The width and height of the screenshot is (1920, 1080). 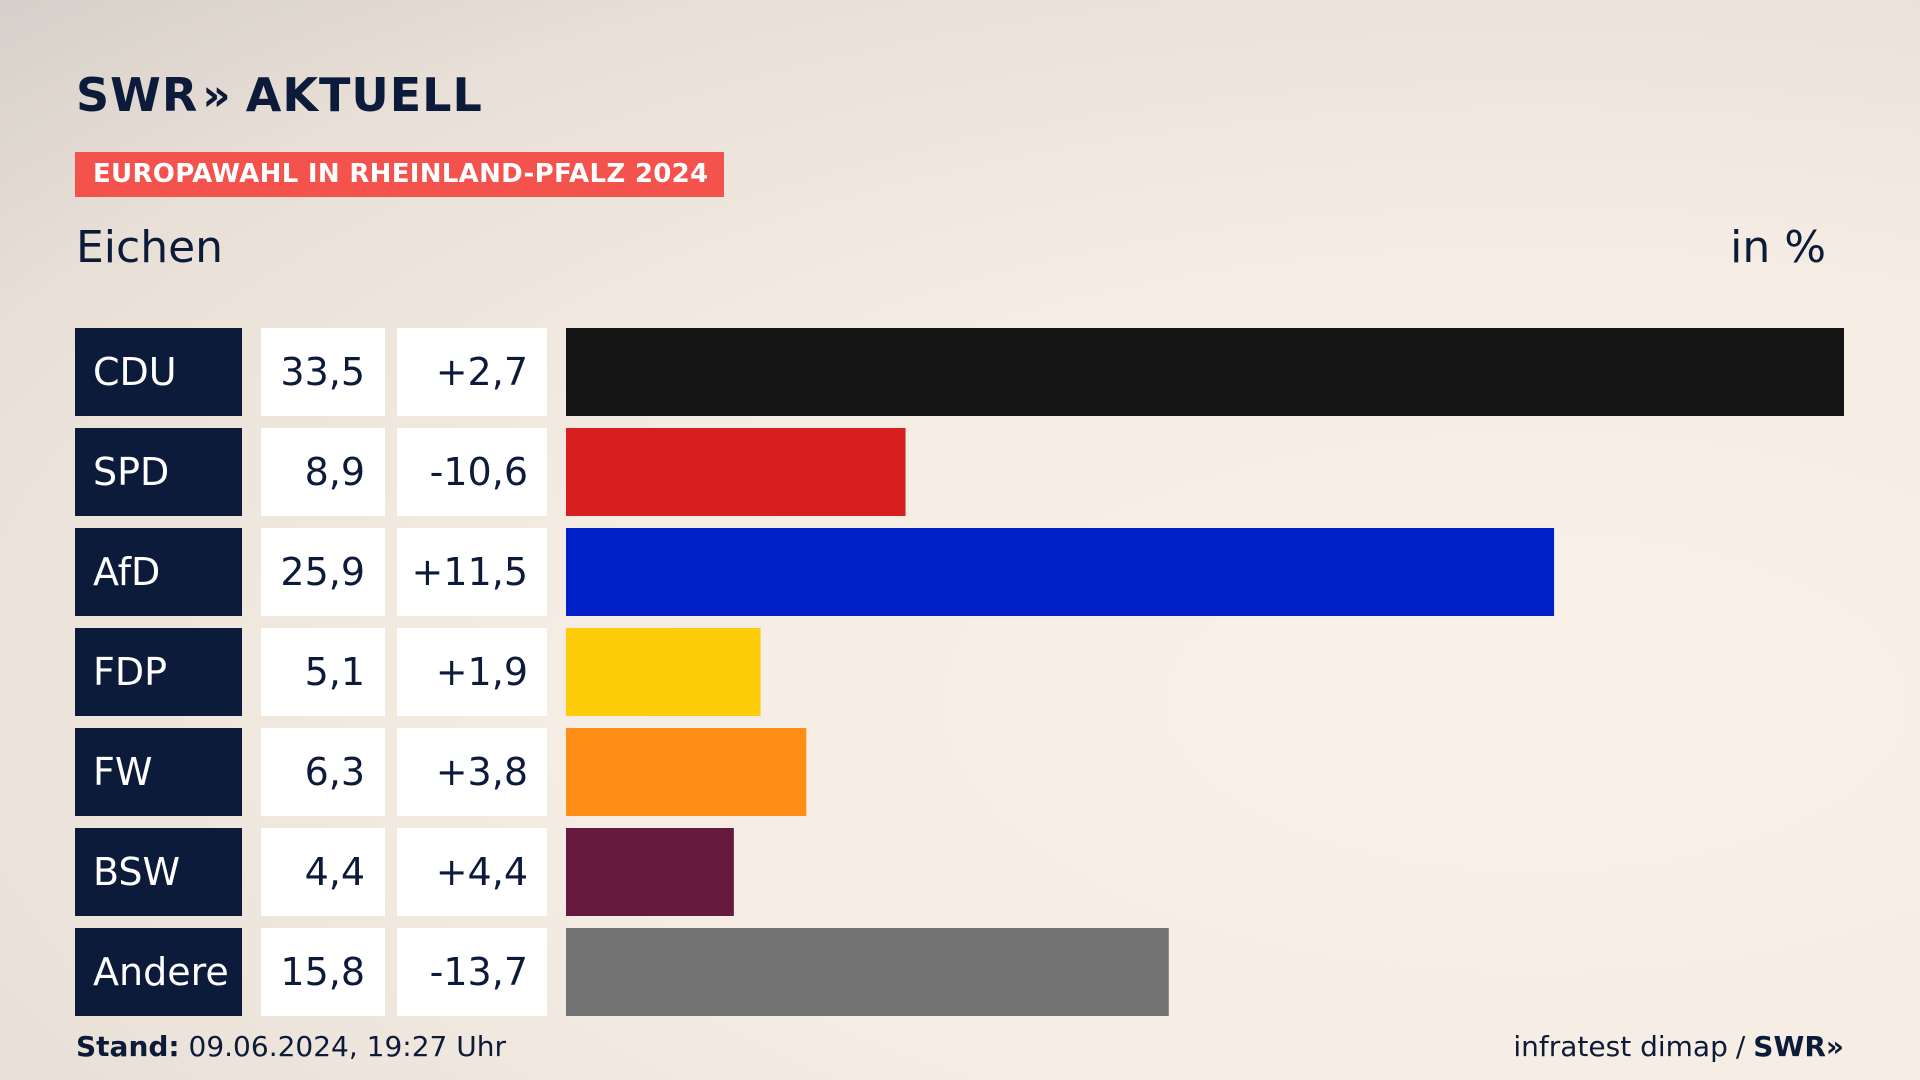 What do you see at coordinates (135, 372) in the screenshot?
I see `party-label: CDU` at bounding box center [135, 372].